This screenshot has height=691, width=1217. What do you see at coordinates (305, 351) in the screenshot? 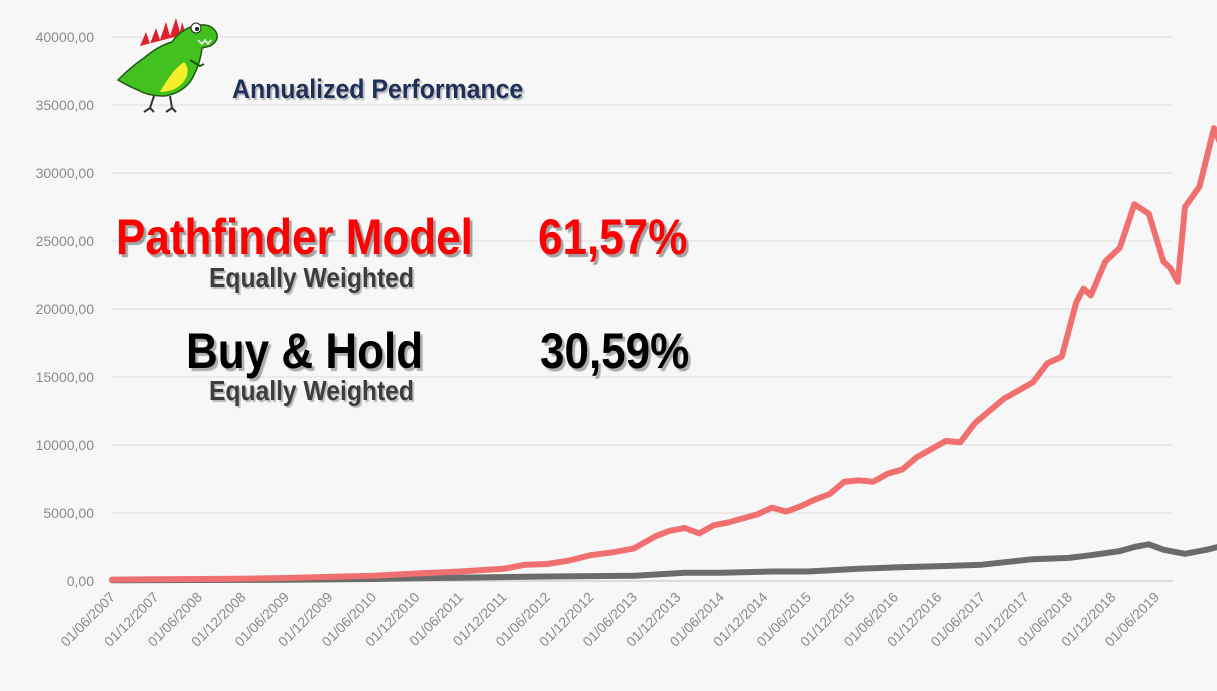
I see `buy-hold-label: Buy & Hold` at bounding box center [305, 351].